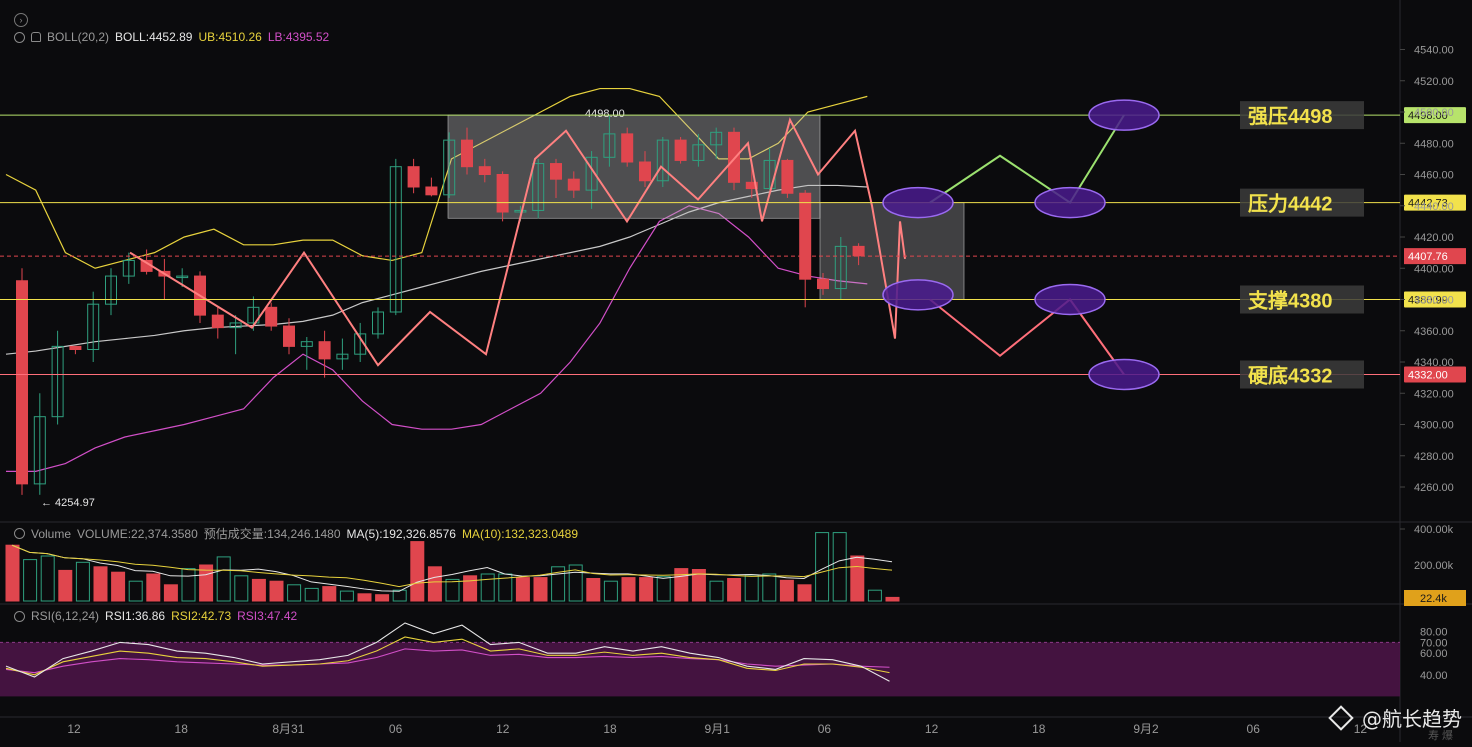  I want to click on volume-estimate: 预估成交量:134,246.1480, so click(272, 534).